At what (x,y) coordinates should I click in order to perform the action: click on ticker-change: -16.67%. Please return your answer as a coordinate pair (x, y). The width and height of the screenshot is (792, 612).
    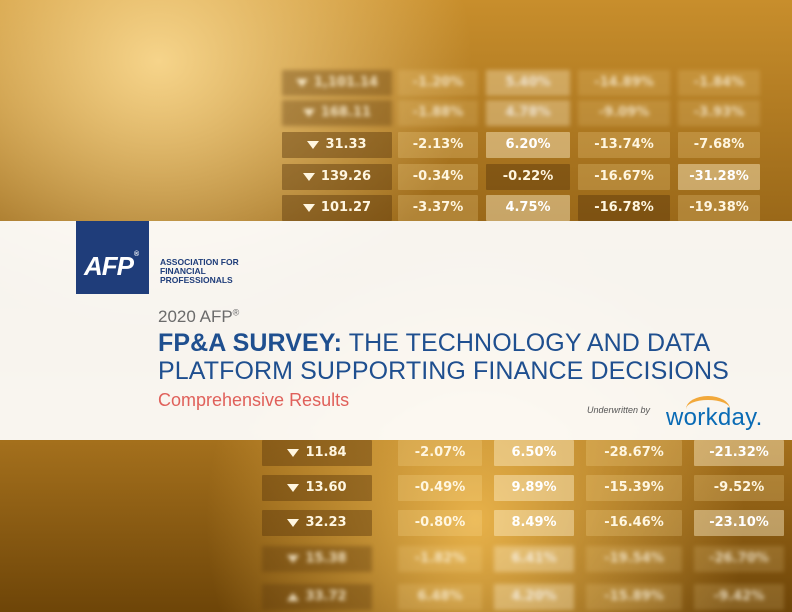
    Looking at the image, I should click on (624, 177).